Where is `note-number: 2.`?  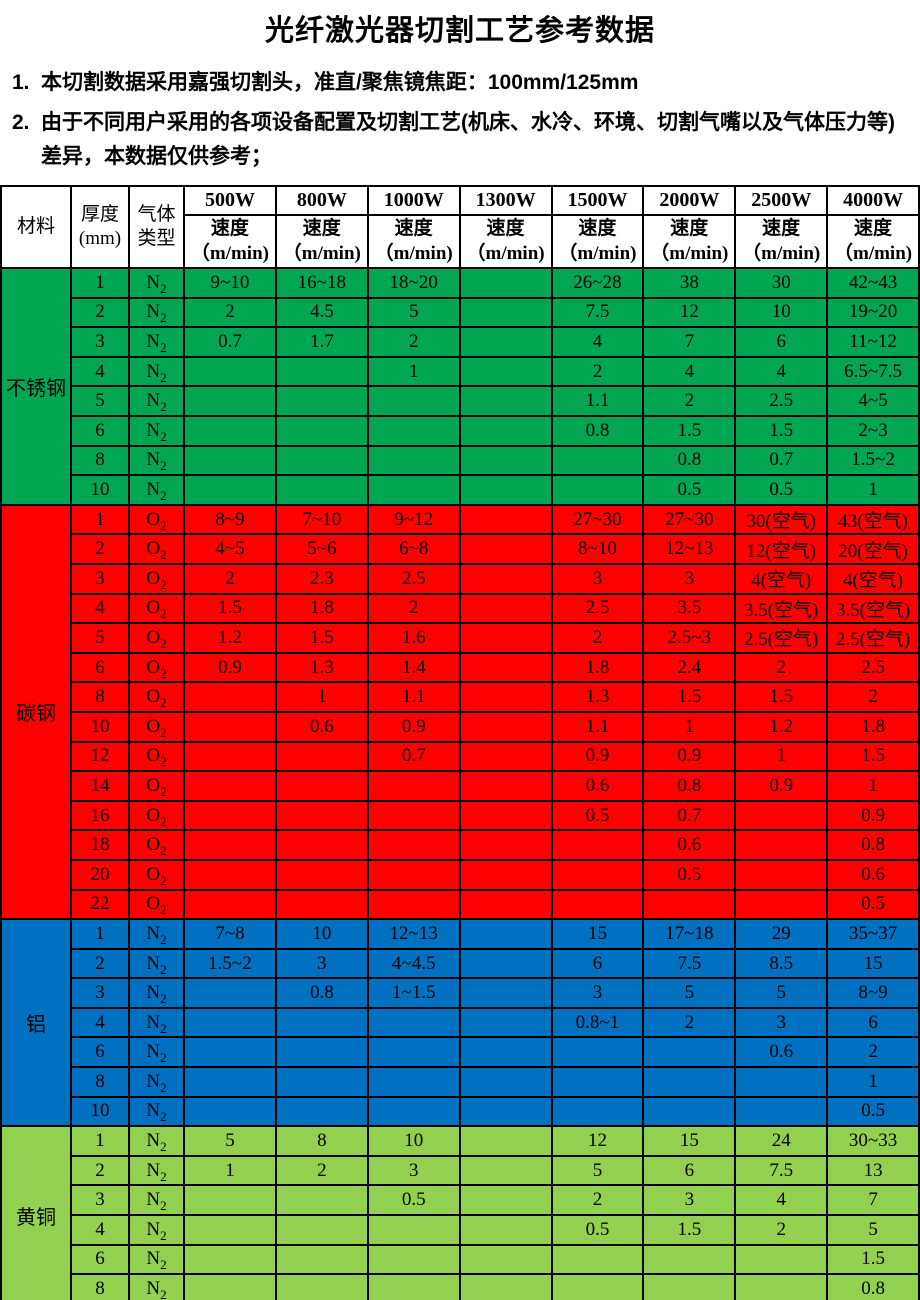
note-number: 2. is located at coordinates (21, 123).